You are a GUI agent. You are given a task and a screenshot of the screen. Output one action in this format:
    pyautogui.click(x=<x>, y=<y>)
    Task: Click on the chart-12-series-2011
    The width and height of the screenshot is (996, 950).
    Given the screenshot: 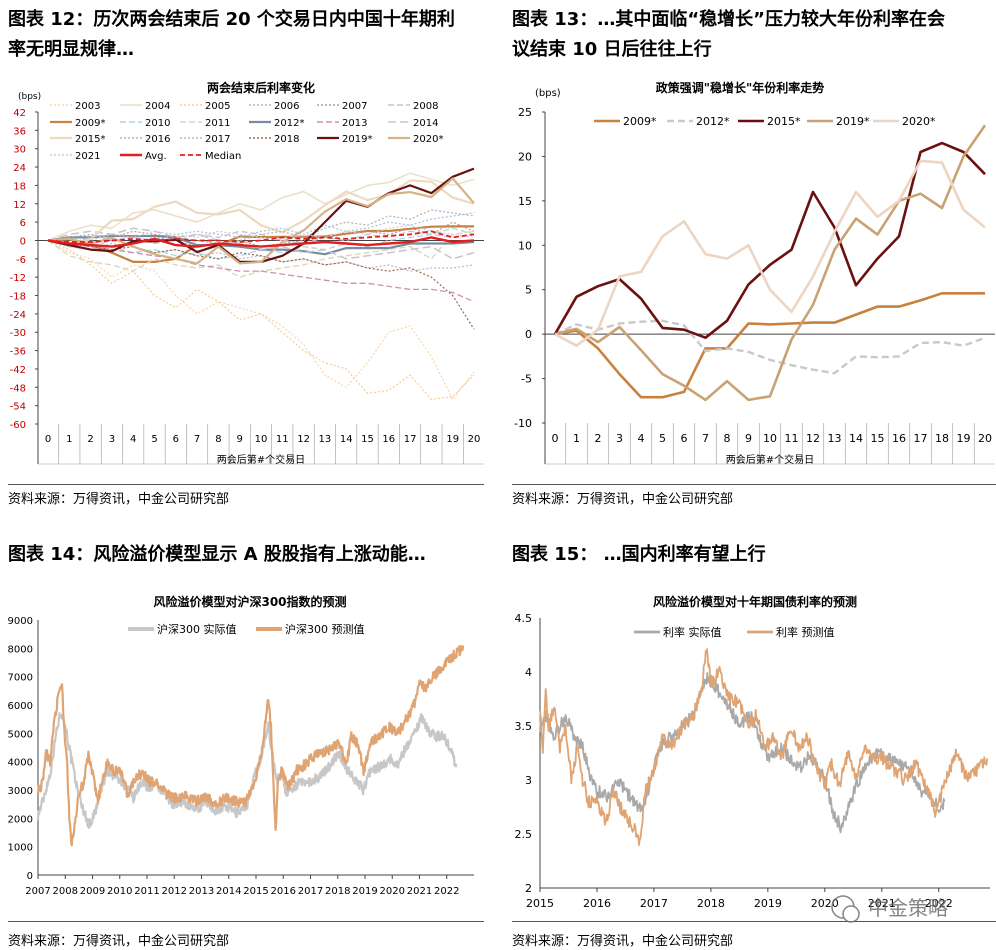 What is the action you would take?
    pyautogui.click(x=261, y=254)
    